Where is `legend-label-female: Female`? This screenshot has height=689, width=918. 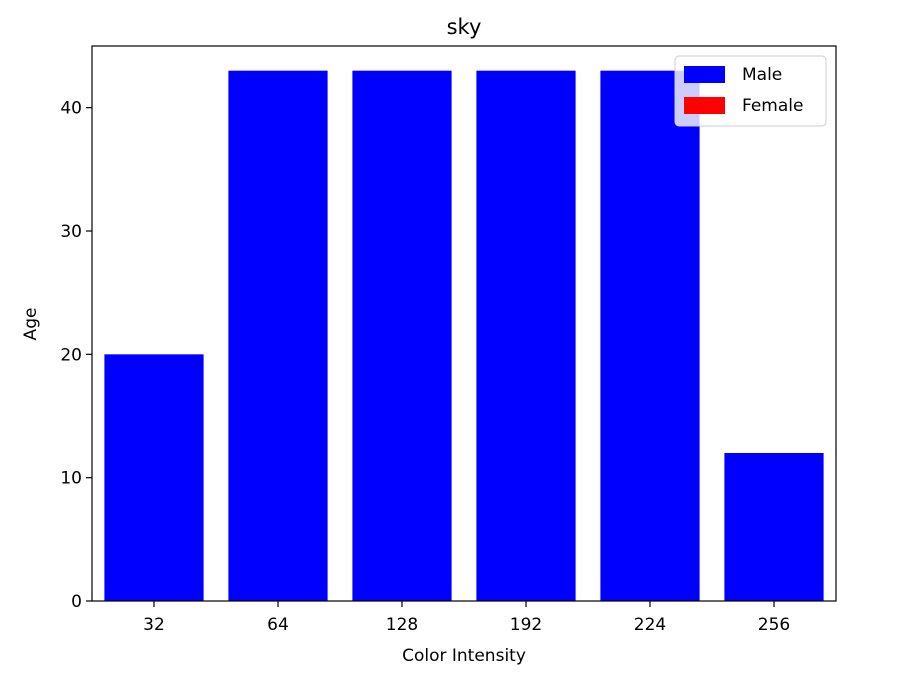
legend-label-female: Female is located at coordinates (772, 106).